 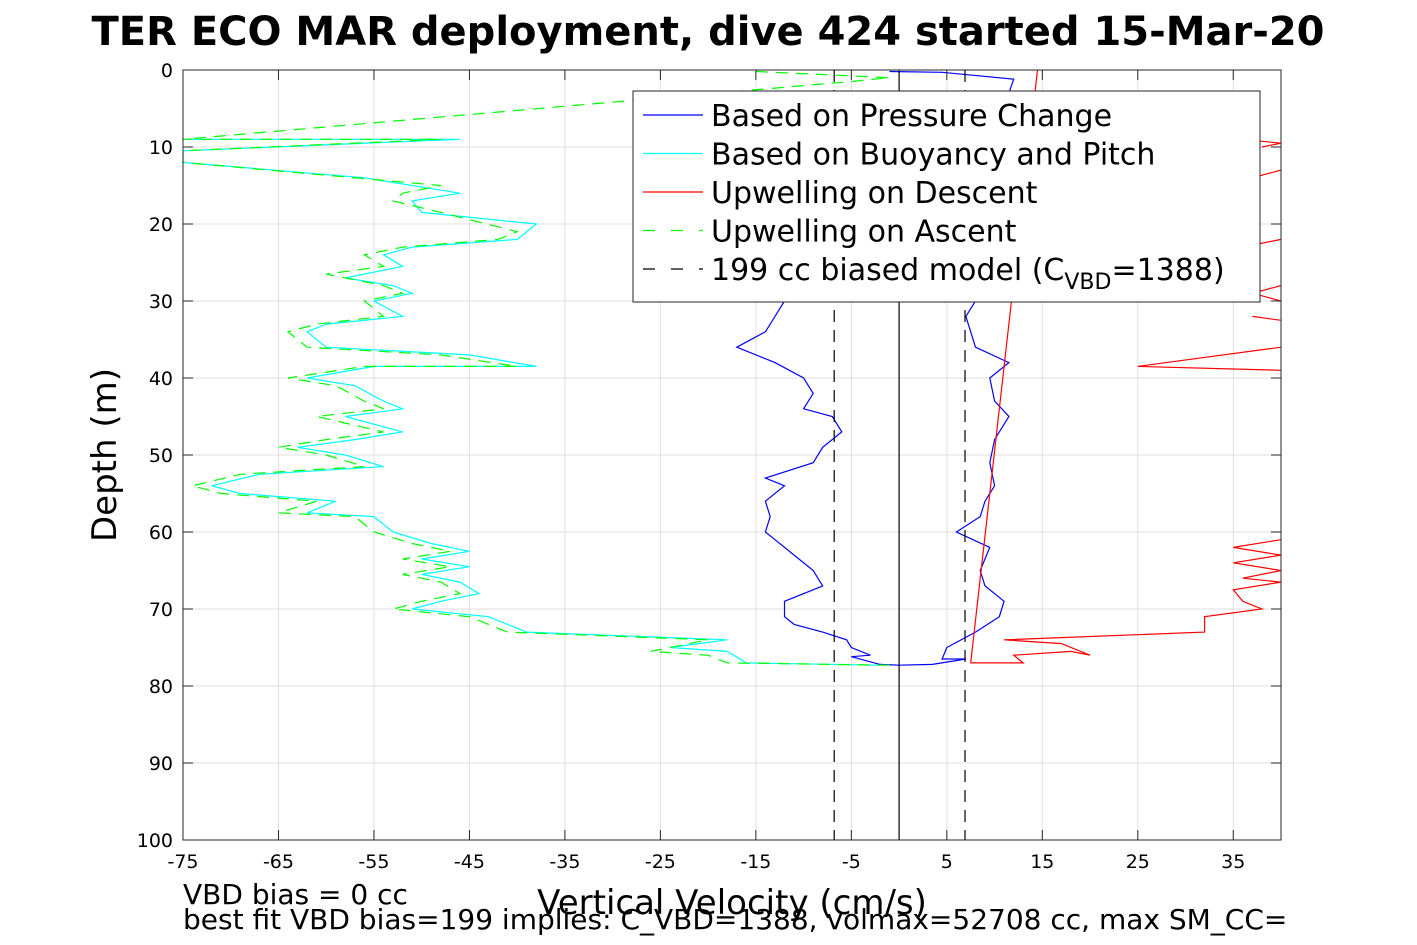 I want to click on y-tick-label: 70, so click(x=161, y=610).